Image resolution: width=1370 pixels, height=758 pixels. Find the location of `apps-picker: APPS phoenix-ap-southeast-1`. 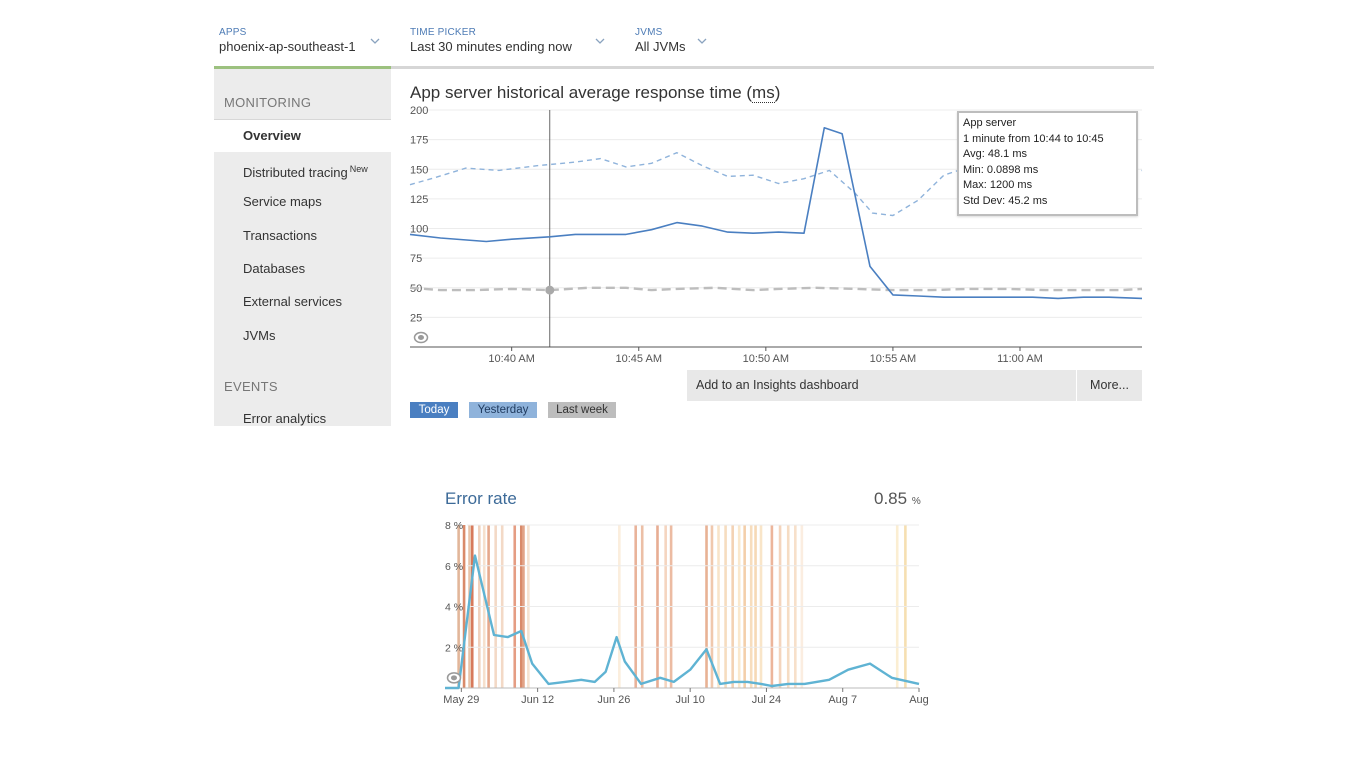

apps-picker: APPS phoenix-ap-southeast-1 is located at coordinates (301, 41).